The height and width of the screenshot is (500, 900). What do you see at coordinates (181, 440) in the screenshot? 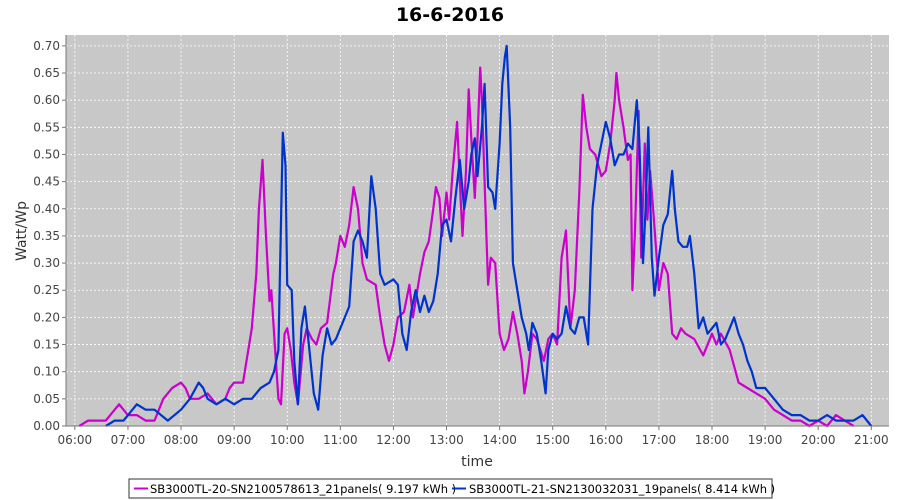
I see `x-tick-label: 08:00` at bounding box center [181, 440].